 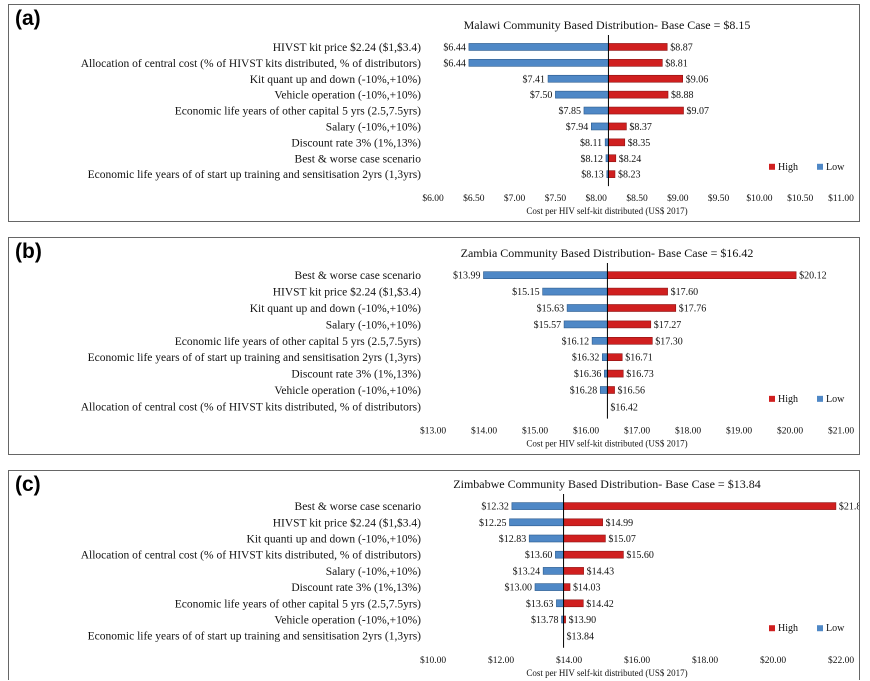 What do you see at coordinates (540, 604) in the screenshot?
I see `low-value-label: $13.63` at bounding box center [540, 604].